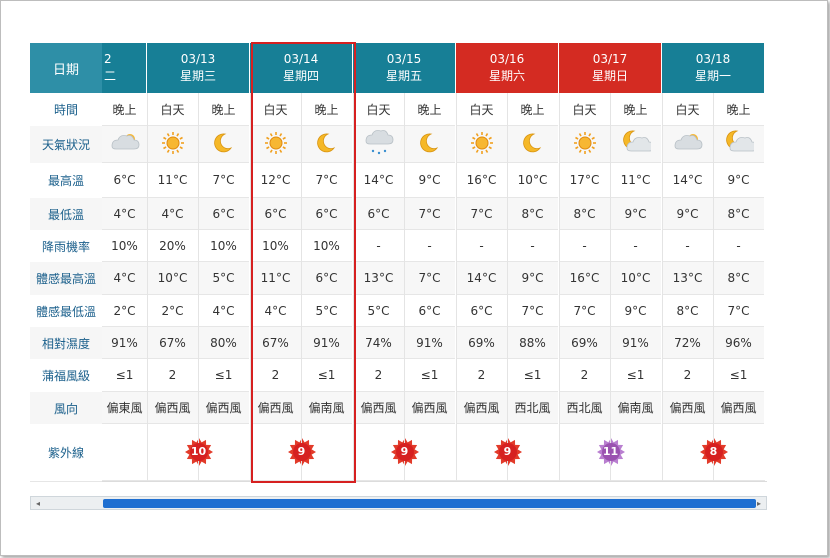 The width and height of the screenshot is (830, 558). I want to click on day-date: 03/17, so click(610, 59).